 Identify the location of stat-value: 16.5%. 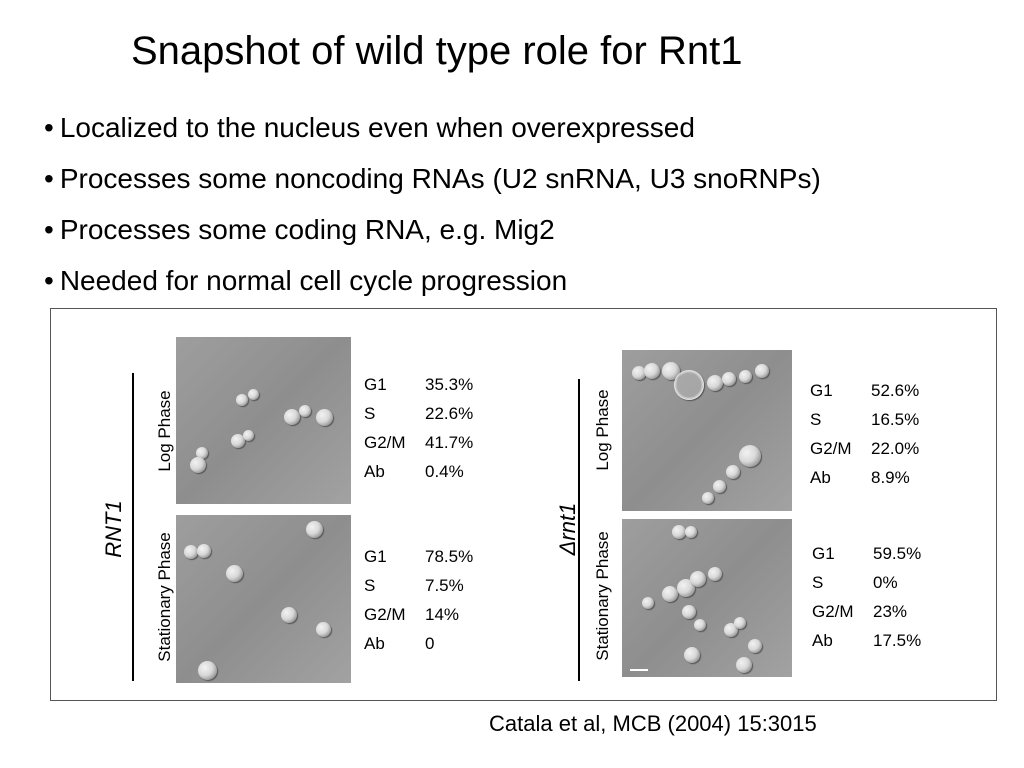
(895, 419).